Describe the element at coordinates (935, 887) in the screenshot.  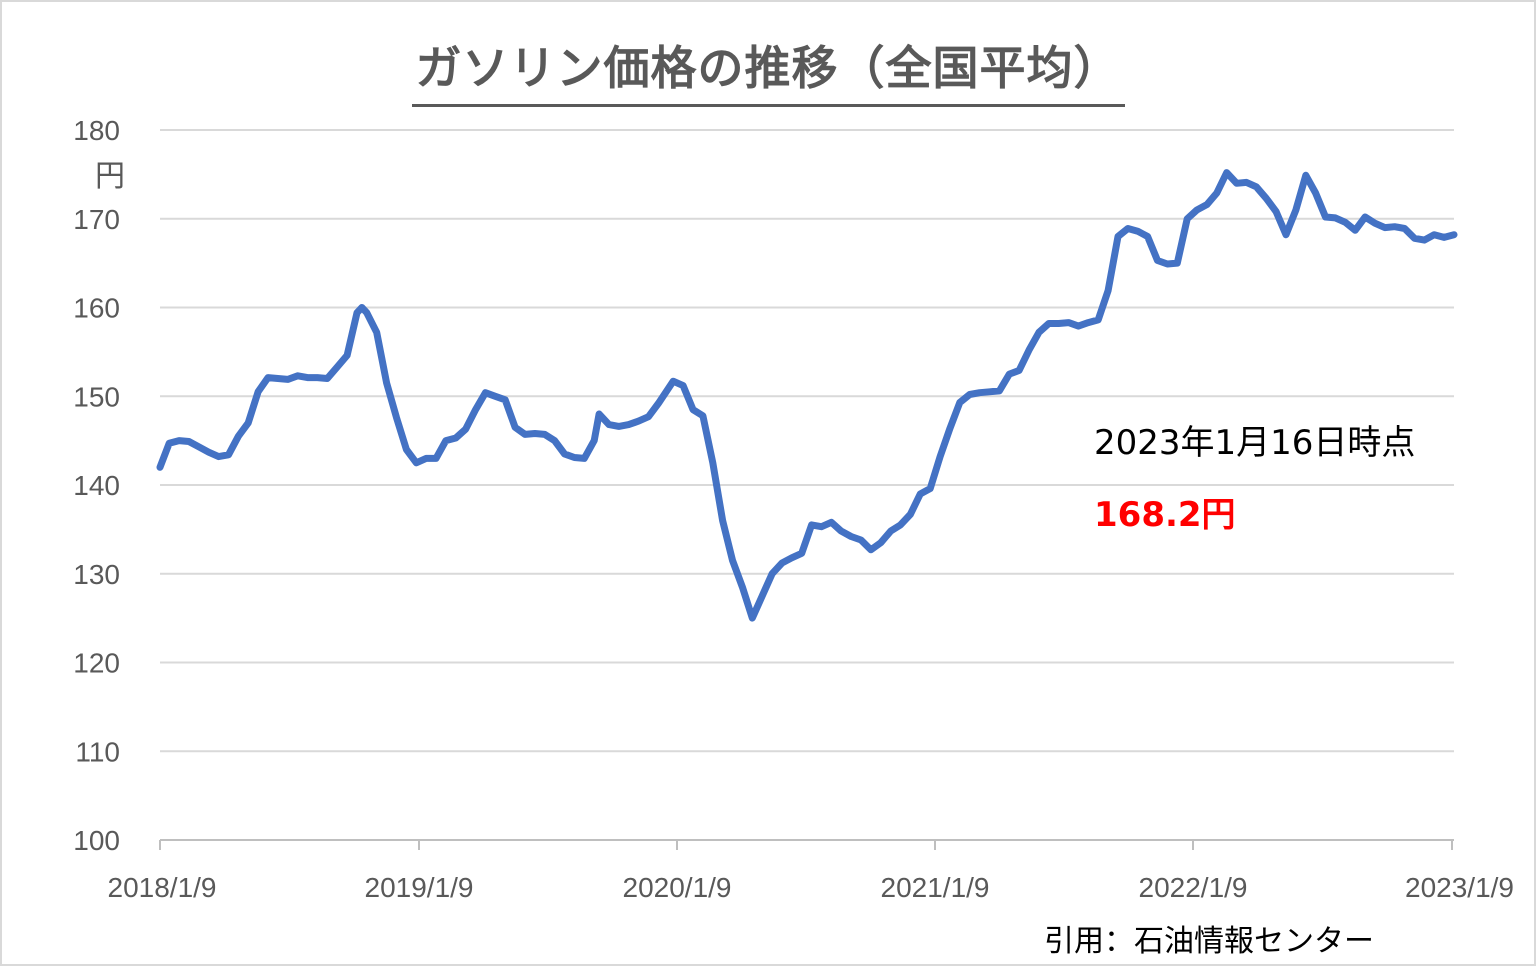
I see `x-tick-label-3: 2021/1/9` at that location.